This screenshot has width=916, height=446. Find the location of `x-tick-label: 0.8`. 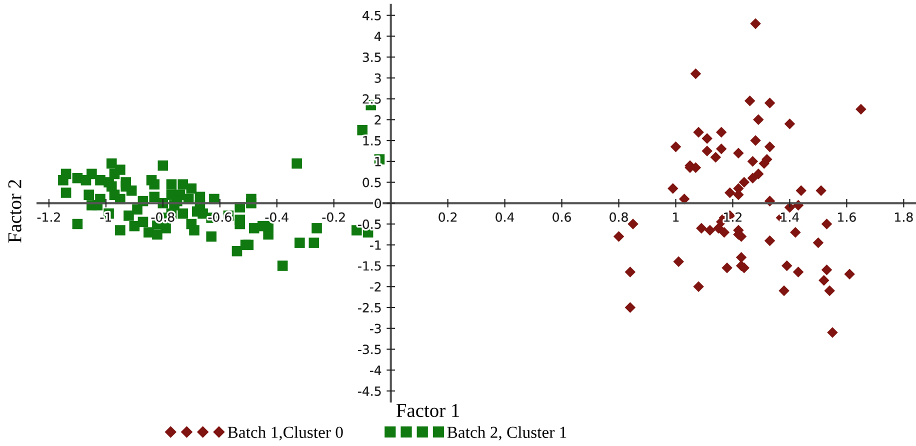

x-tick-label: 0.8 is located at coordinates (619, 217).